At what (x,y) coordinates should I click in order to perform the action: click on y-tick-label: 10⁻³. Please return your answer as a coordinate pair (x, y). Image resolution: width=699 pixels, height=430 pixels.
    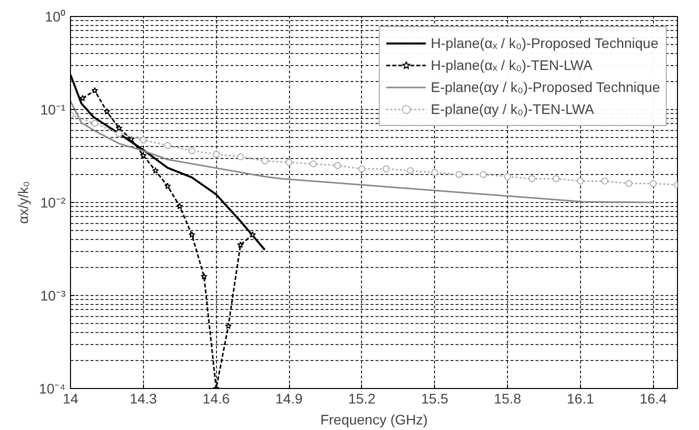
    Looking at the image, I should click on (53, 296).